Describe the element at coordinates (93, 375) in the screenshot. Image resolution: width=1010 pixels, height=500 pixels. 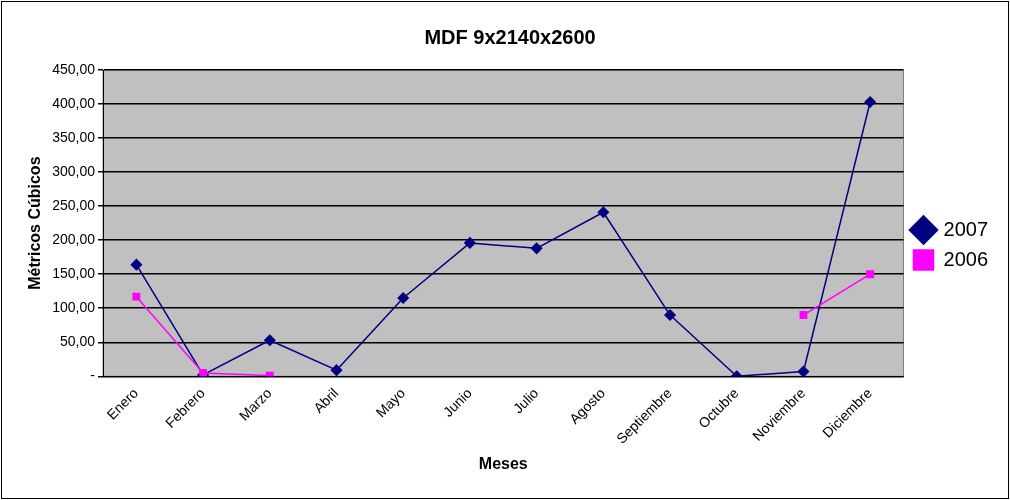
I see `y-tick-label: -` at that location.